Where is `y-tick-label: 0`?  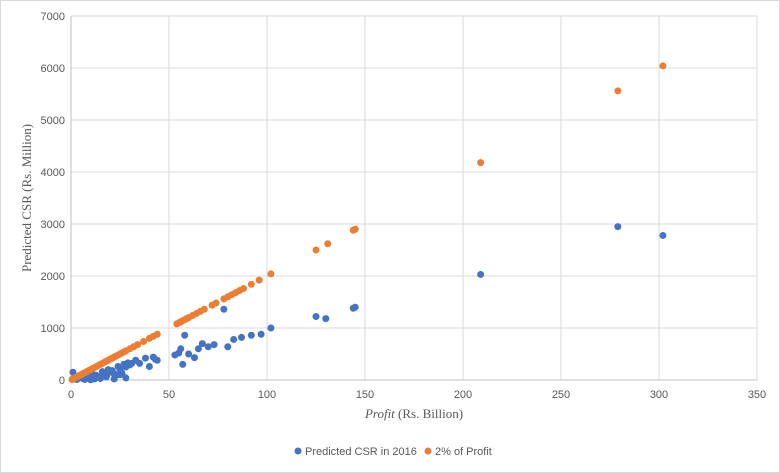
y-tick-label: 0 is located at coordinates (62, 381).